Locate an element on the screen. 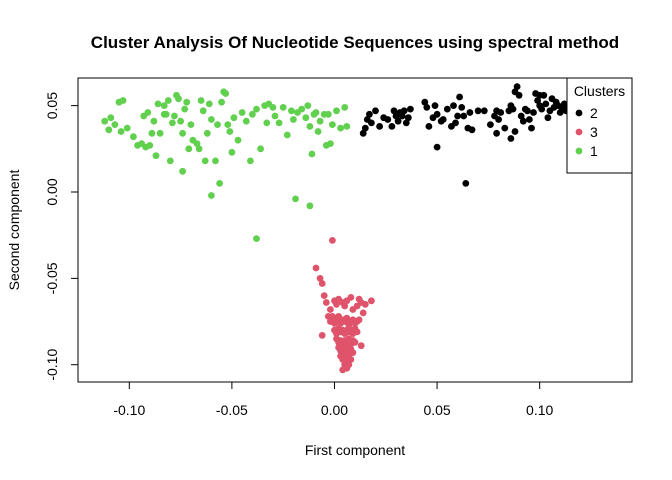 The image size is (672, 480). cluster-3-points is located at coordinates (343, 305).